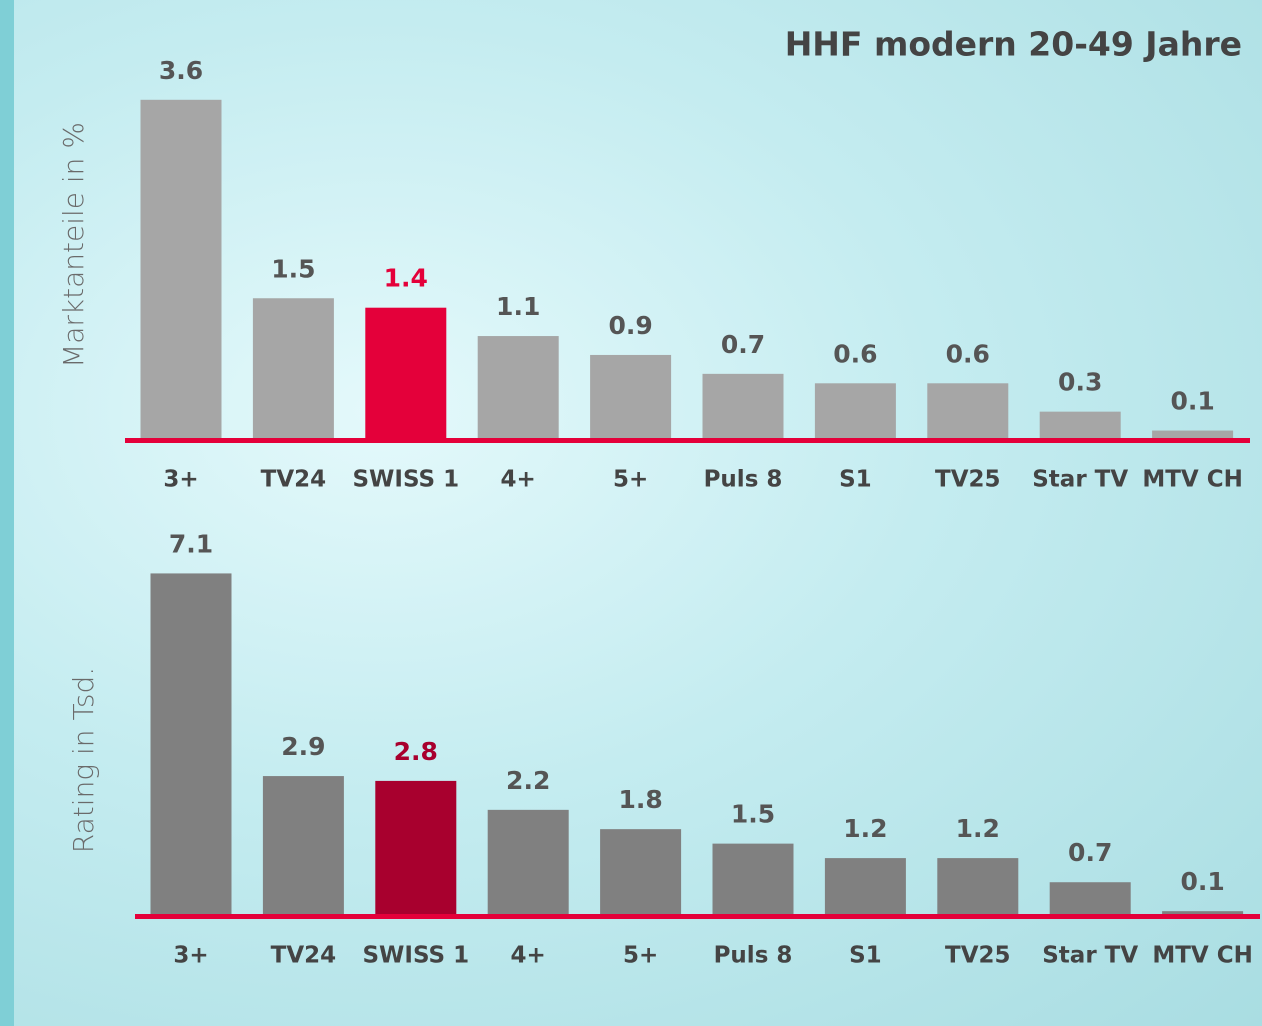  Describe the element at coordinates (630, 325) in the screenshot. I see `value-label: 0.9` at that location.